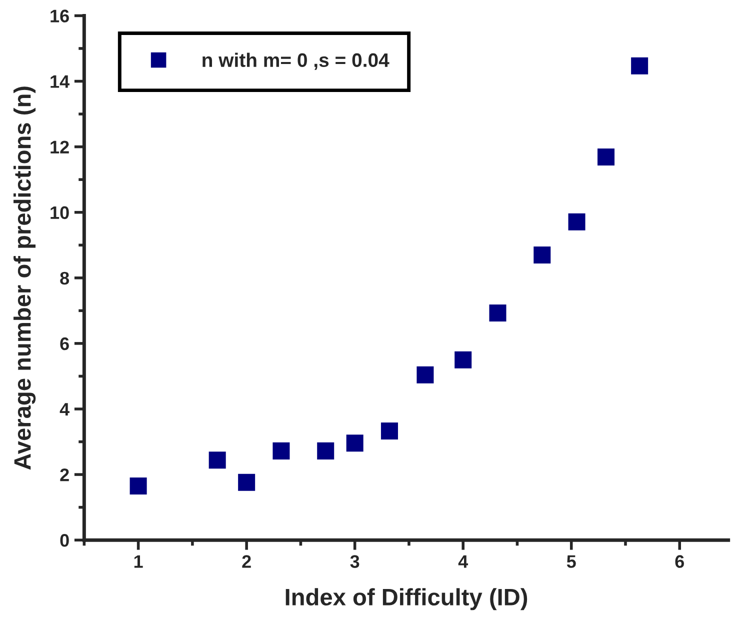  What do you see at coordinates (679, 561) in the screenshot?
I see `x-tick-label: 6` at bounding box center [679, 561].